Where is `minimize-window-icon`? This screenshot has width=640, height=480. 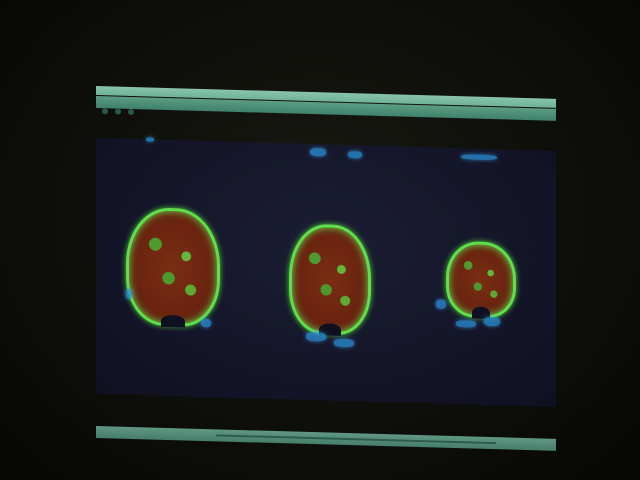 minimize-window-icon is located at coordinates (118, 111).